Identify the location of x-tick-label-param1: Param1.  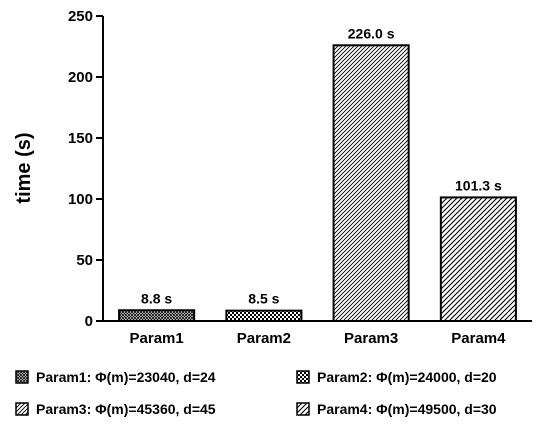
(157, 338).